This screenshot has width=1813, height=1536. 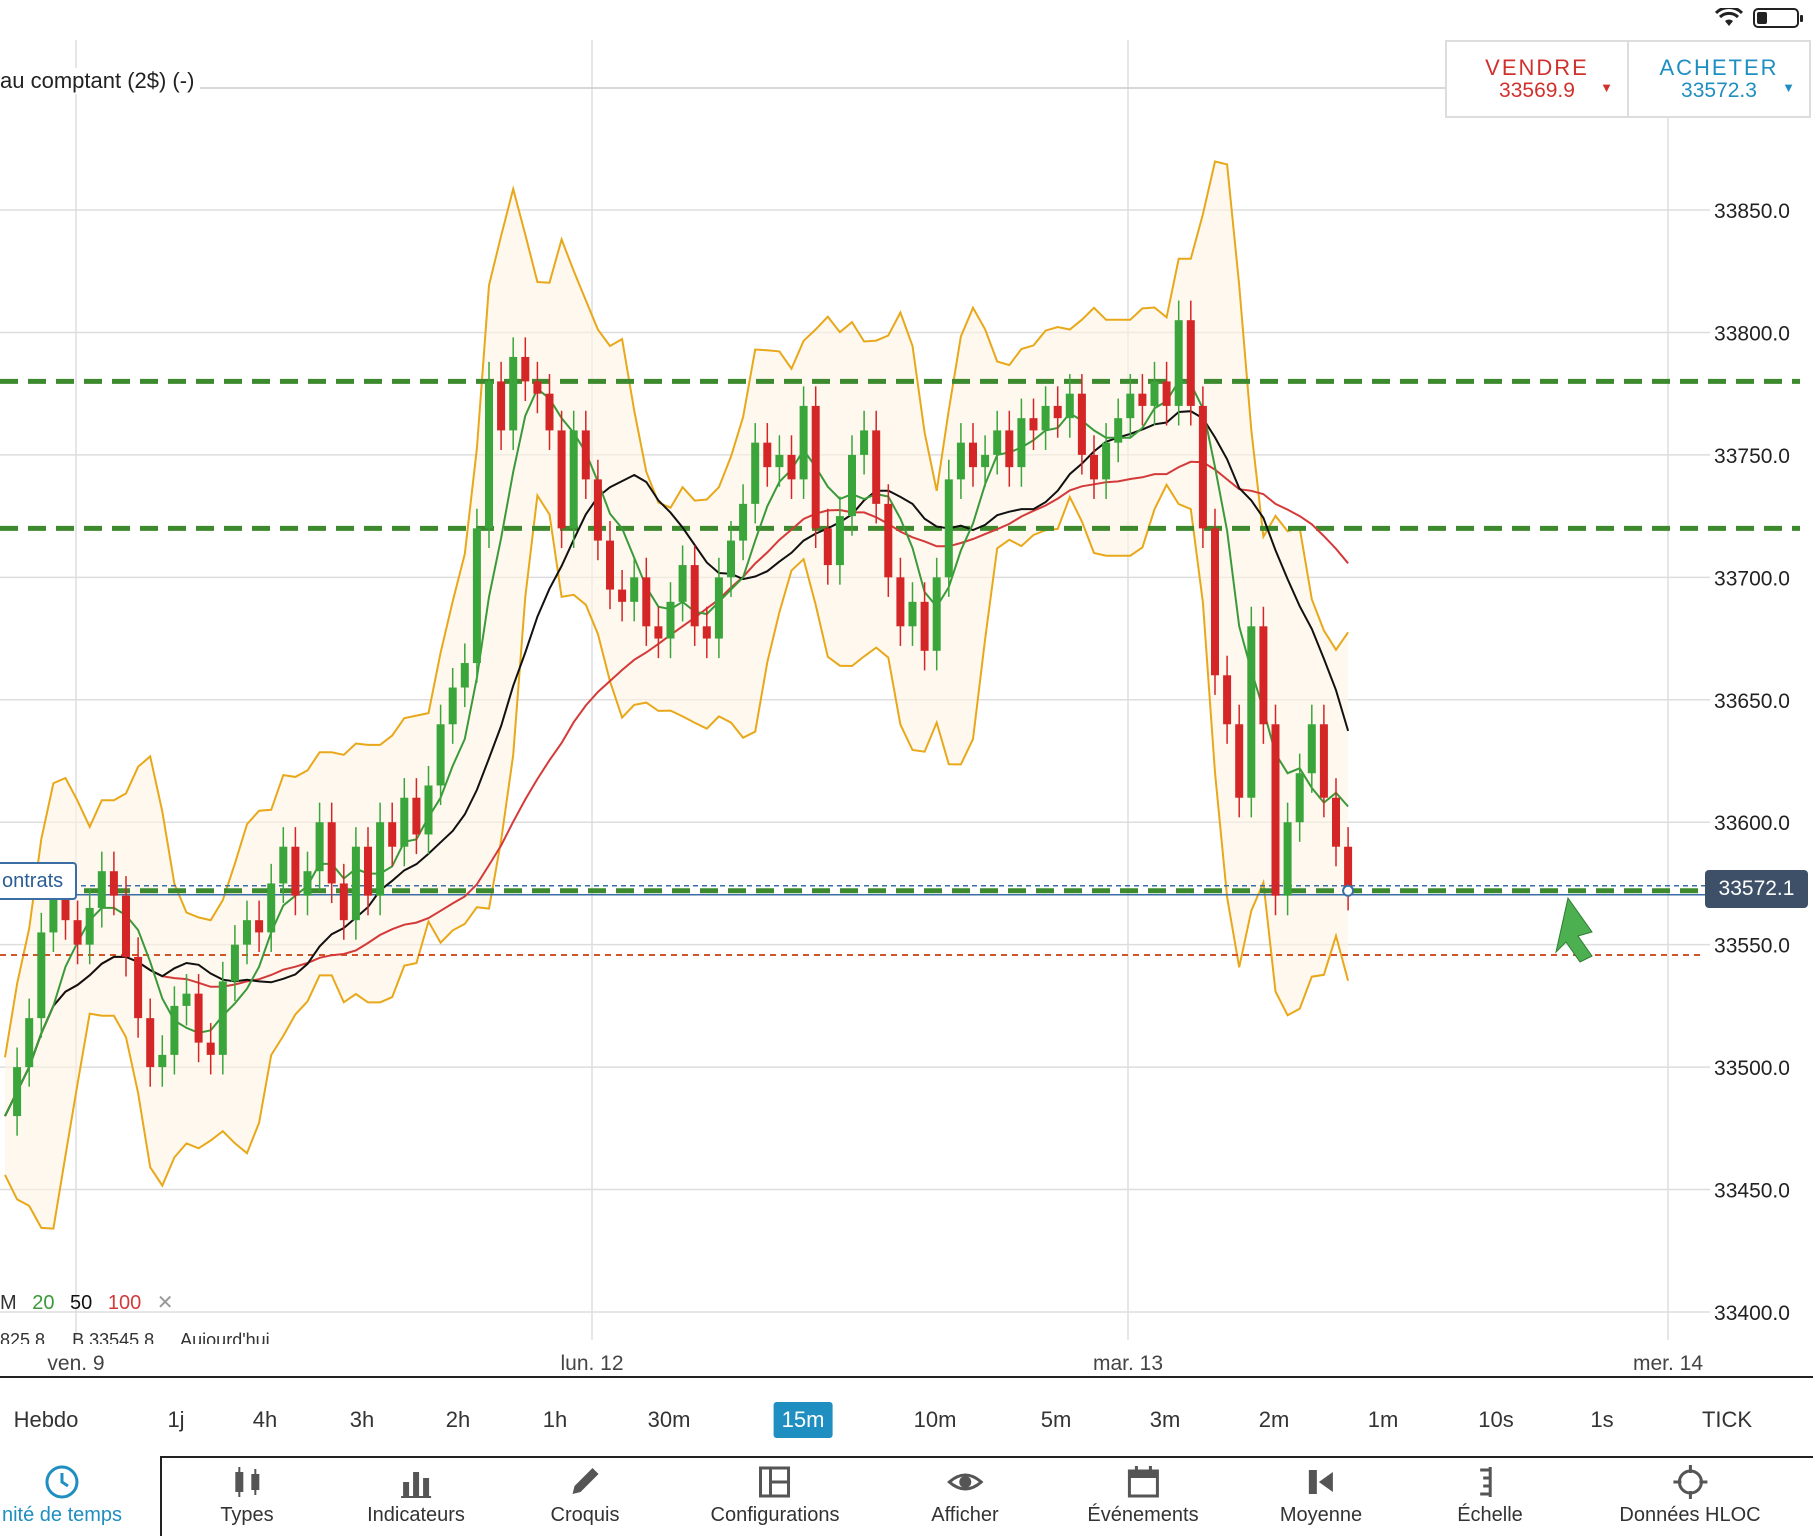 What do you see at coordinates (775, 1515) in the screenshot?
I see `toolbar-label: Configurations` at bounding box center [775, 1515].